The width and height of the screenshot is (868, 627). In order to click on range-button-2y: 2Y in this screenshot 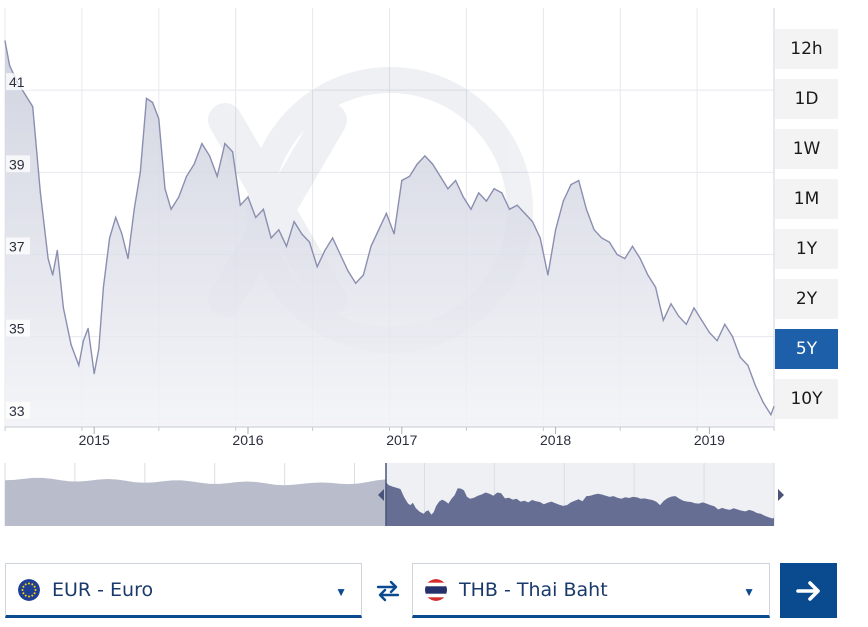, I will do `click(806, 299)`.